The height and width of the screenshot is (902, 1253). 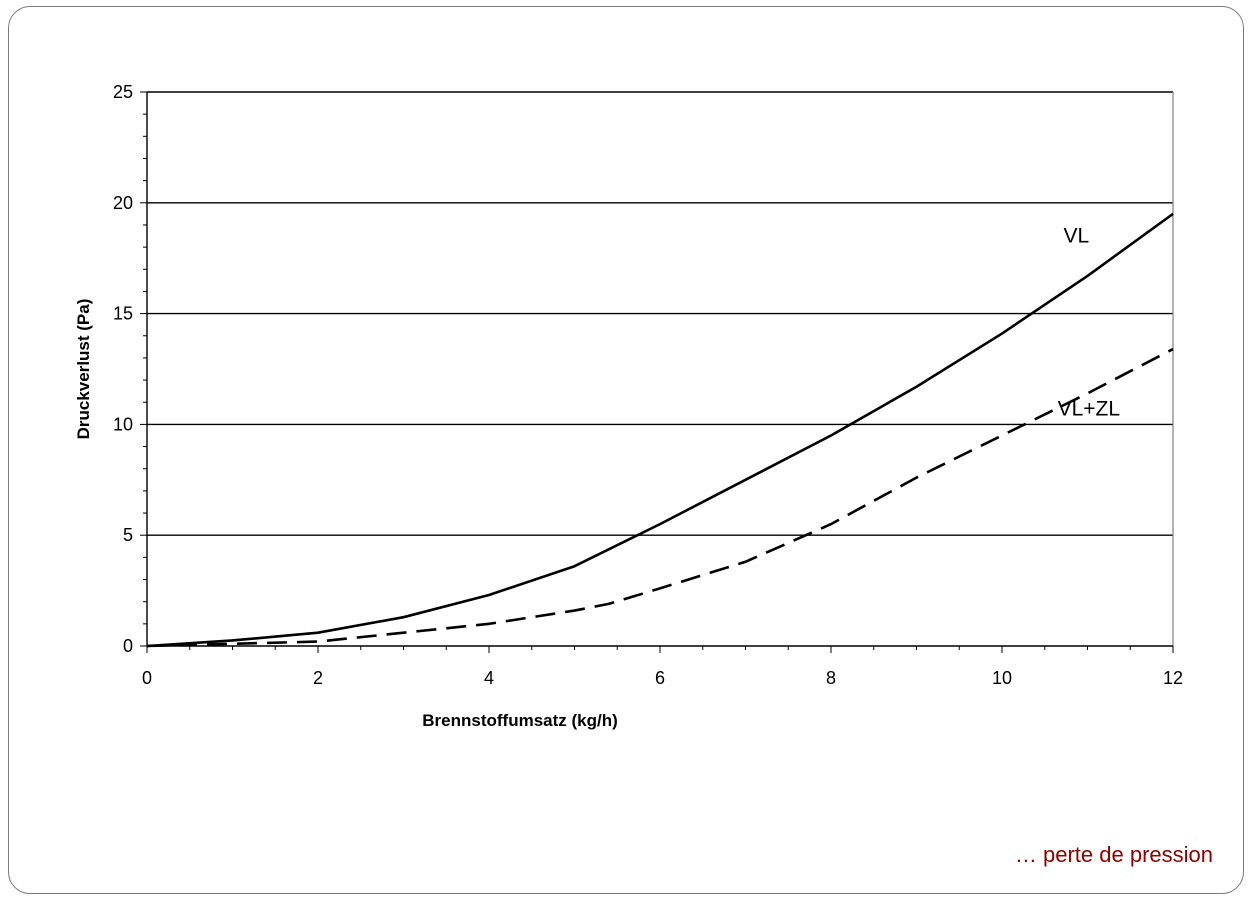 I want to click on y-tick-label-10: 10, so click(x=123, y=424).